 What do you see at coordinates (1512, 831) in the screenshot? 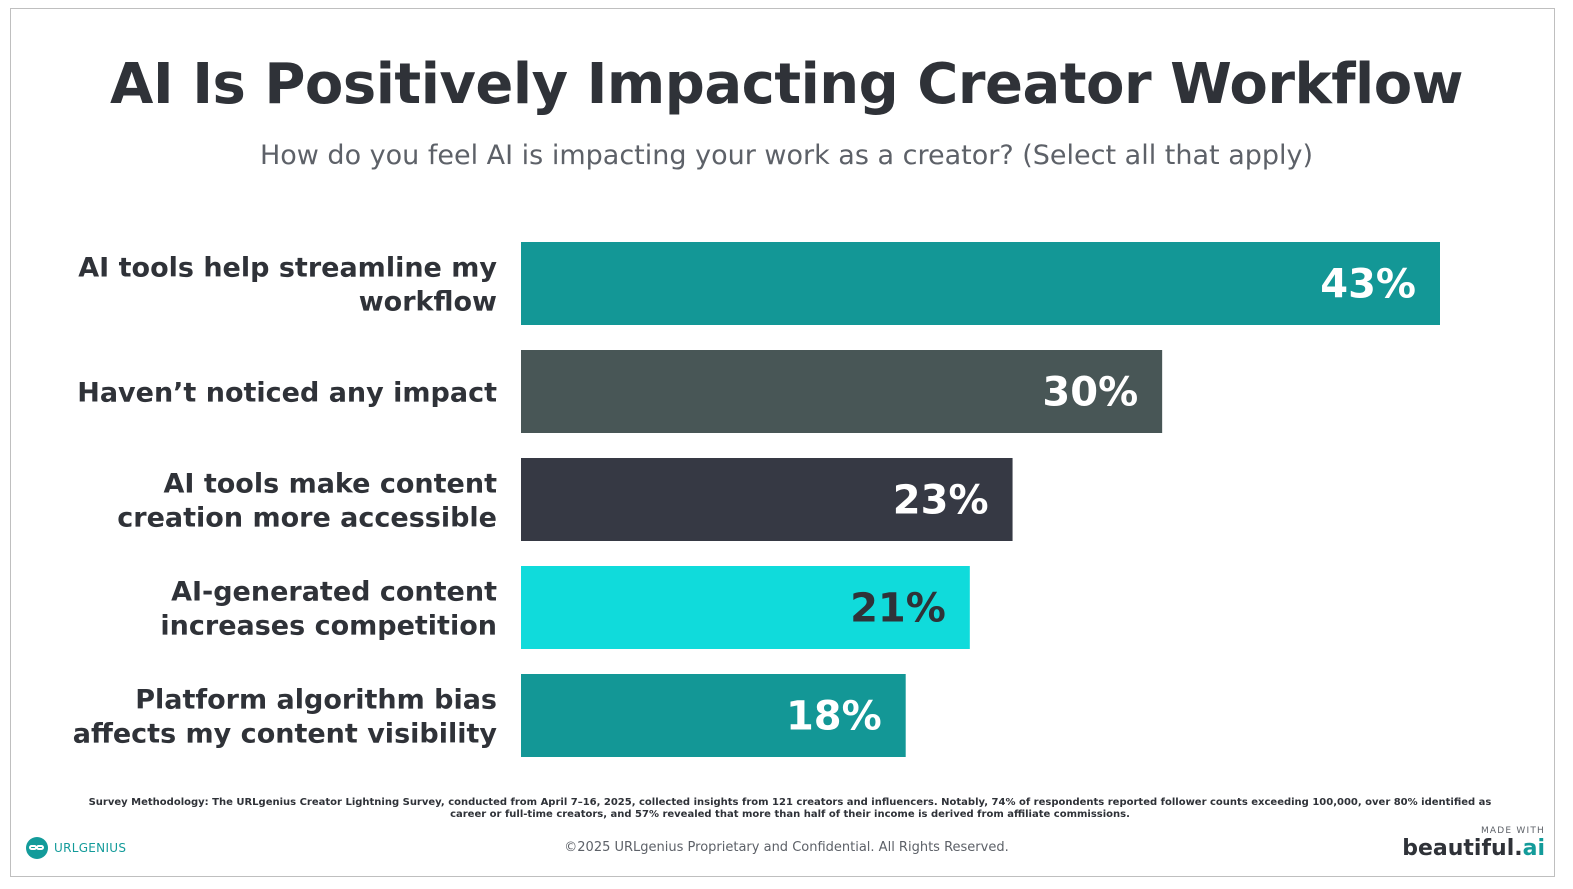
I see `badge-top-text: MADE WITH` at bounding box center [1512, 831].